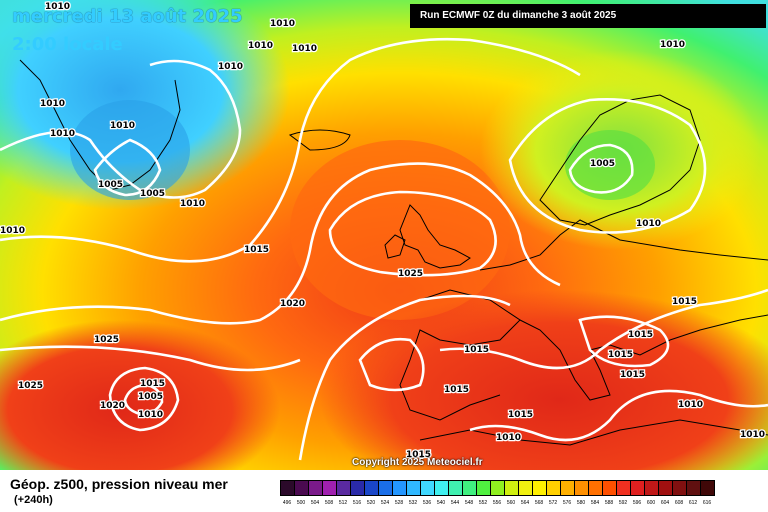  I want to click on scale-label: 568, so click(539, 503).